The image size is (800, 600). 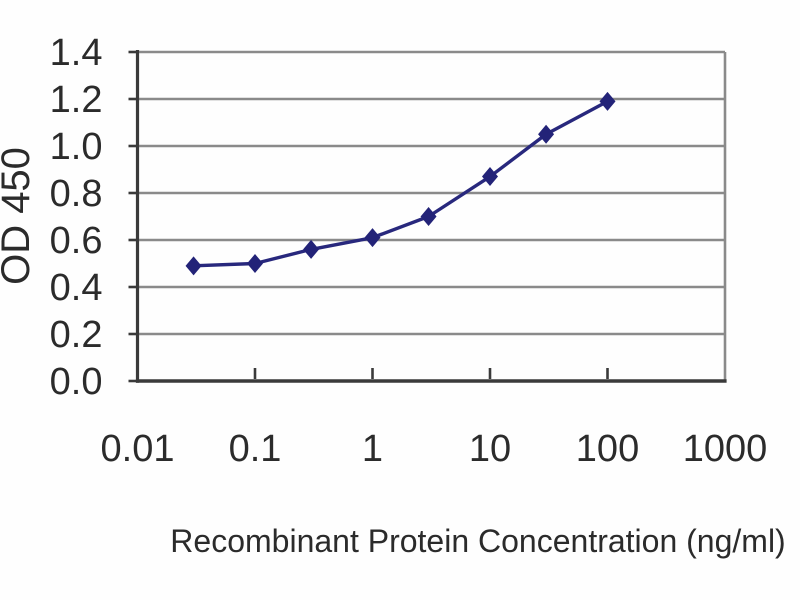 I want to click on x-tick-label: 1000, so click(x=725, y=449).